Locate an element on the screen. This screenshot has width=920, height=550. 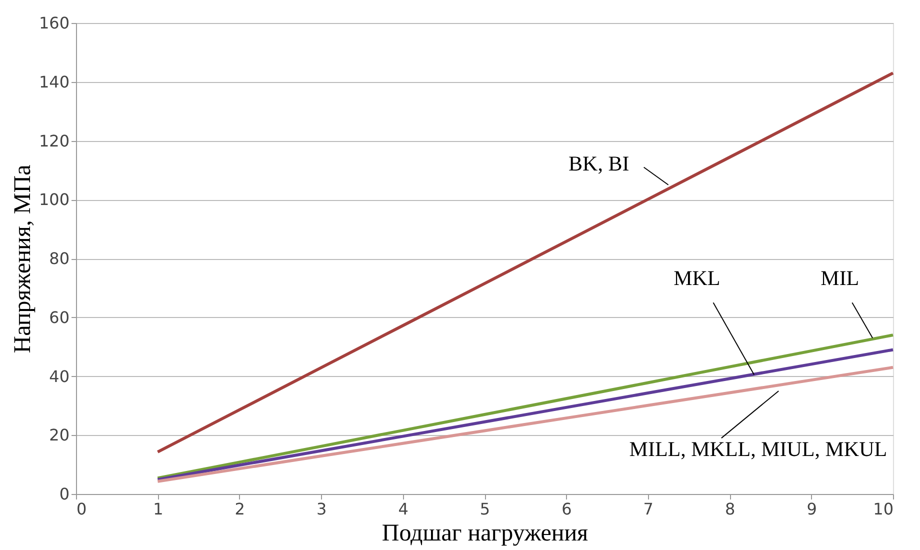
y-tick-label: 160 is located at coordinates (54, 23).